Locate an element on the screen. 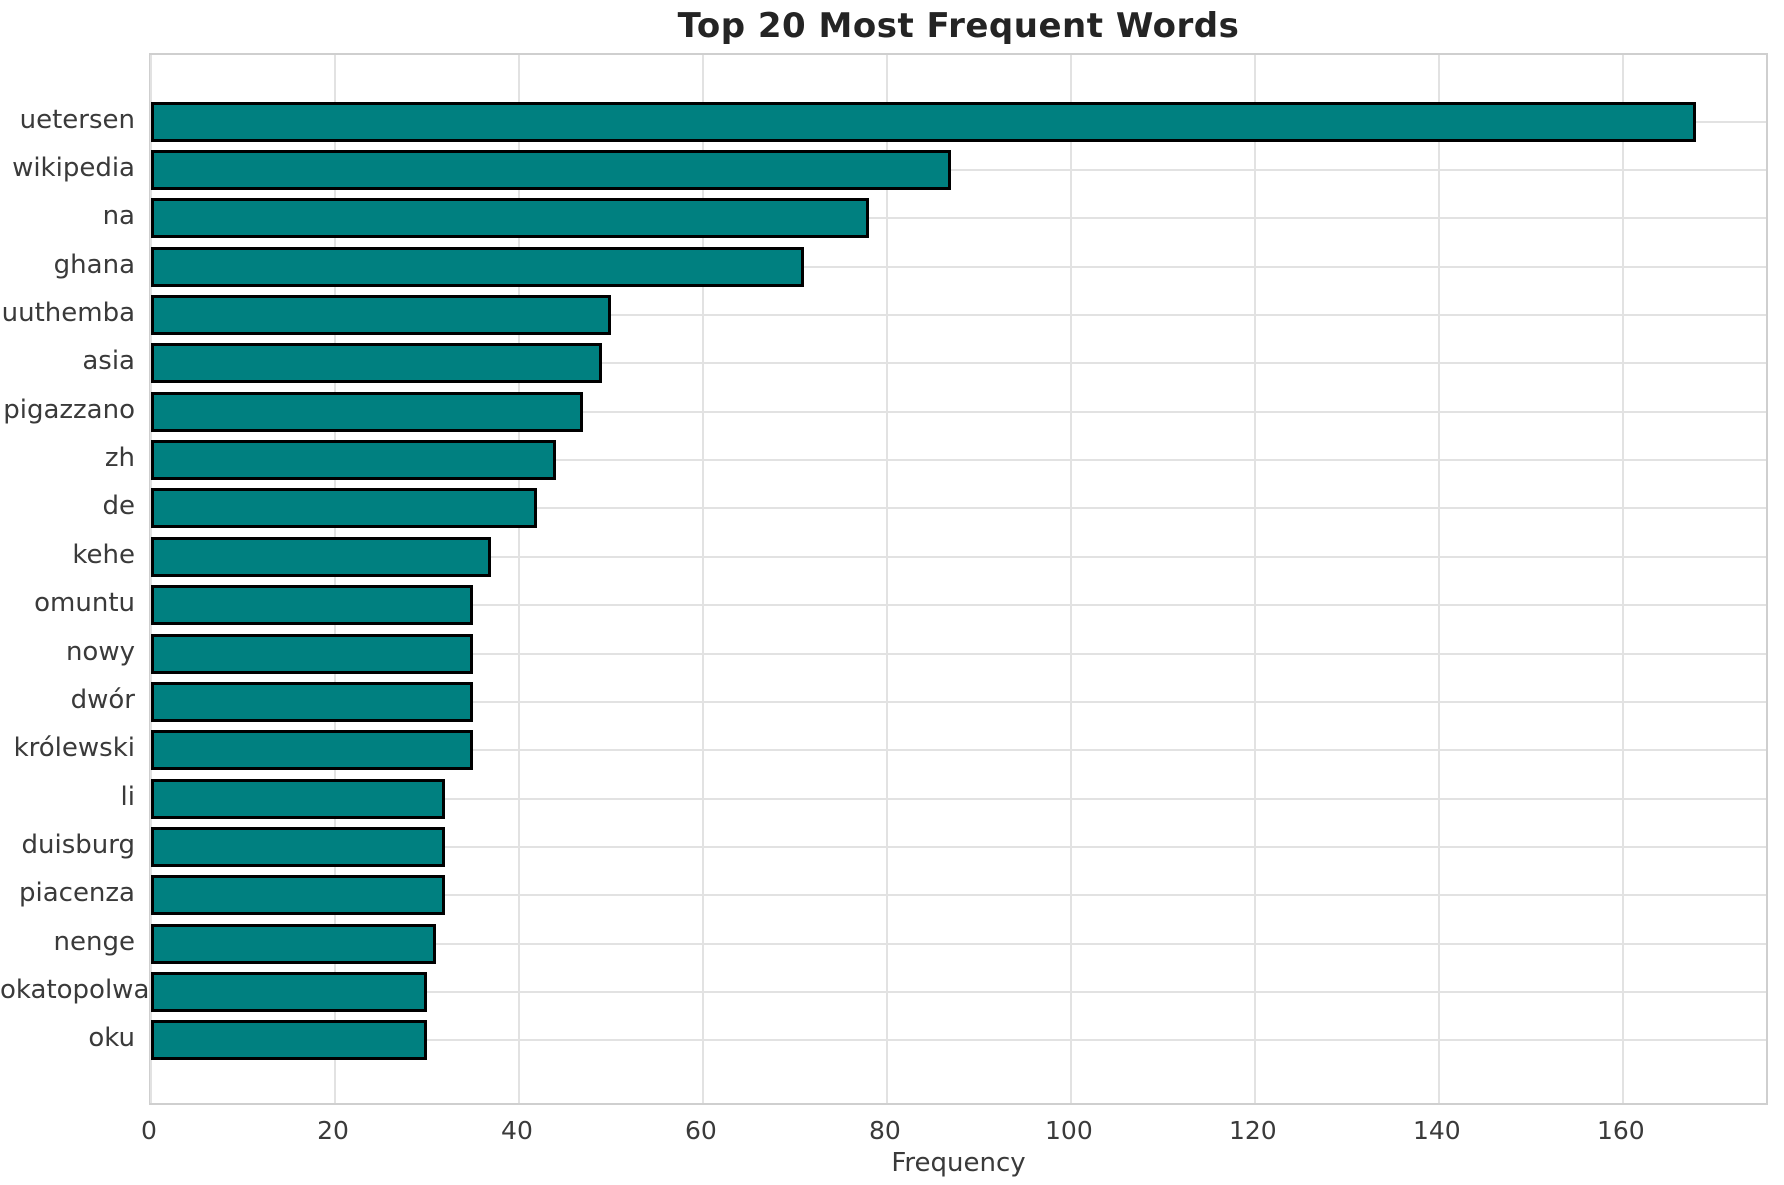 This screenshot has height=1185, width=1784. x-tick-label: 60 is located at coordinates (701, 1130).